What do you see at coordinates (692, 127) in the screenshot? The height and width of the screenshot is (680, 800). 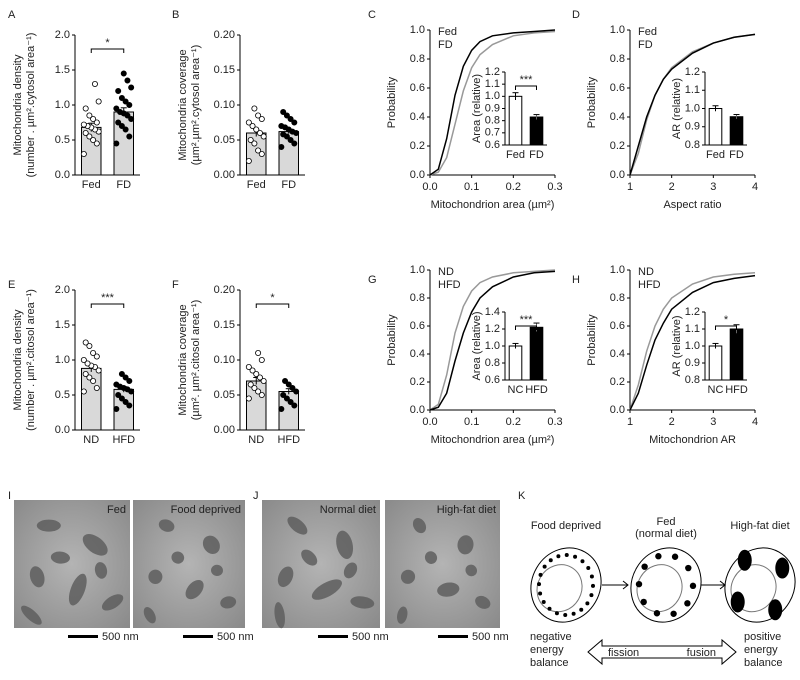 I see `y-tick-label: 0.9` at bounding box center [692, 127].